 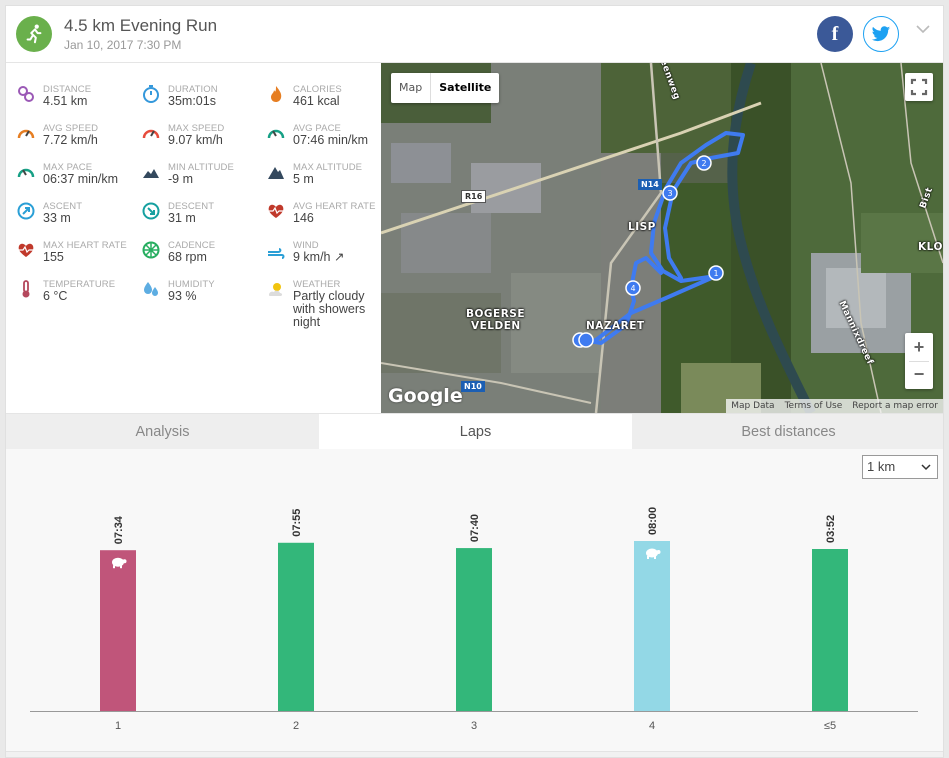 I want to click on stat-label: MAX HEART RATE, so click(x=85, y=245).